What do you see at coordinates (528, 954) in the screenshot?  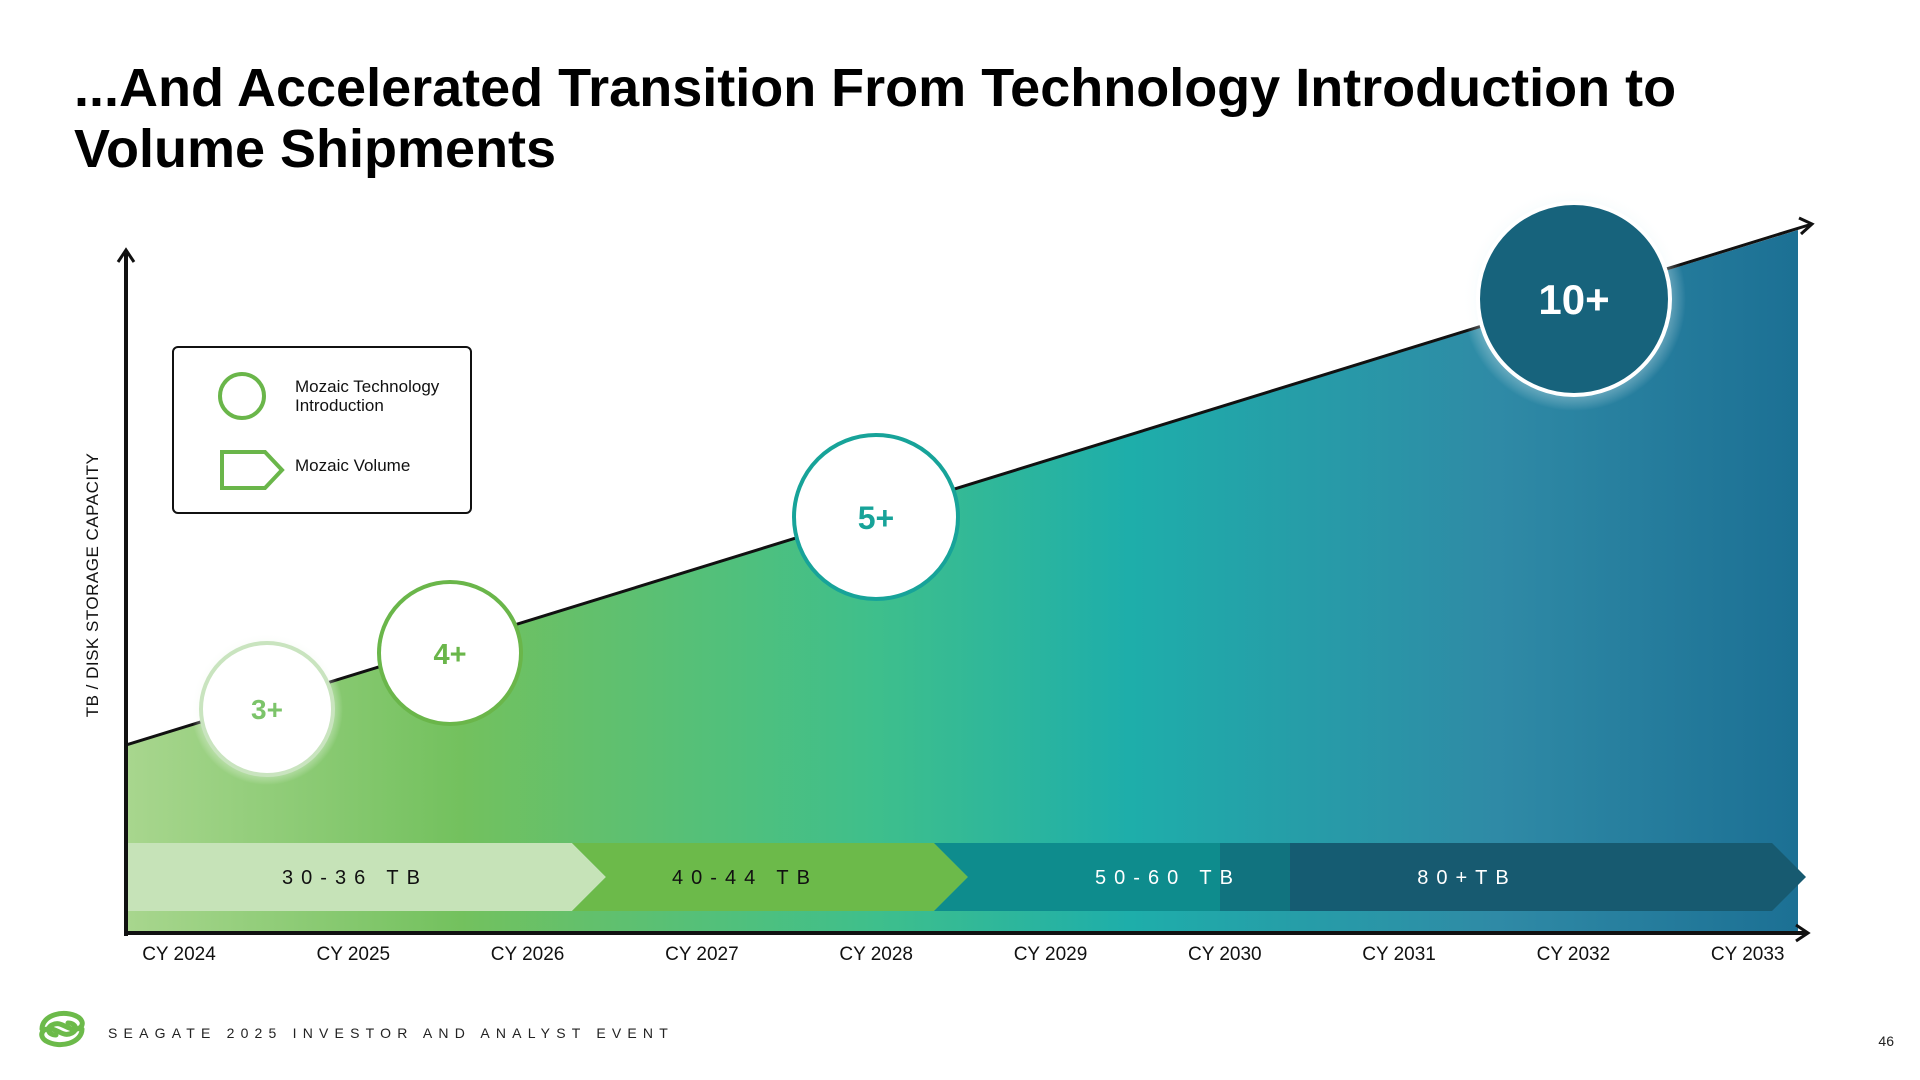 I see `x-tick-label: CY 2026` at bounding box center [528, 954].